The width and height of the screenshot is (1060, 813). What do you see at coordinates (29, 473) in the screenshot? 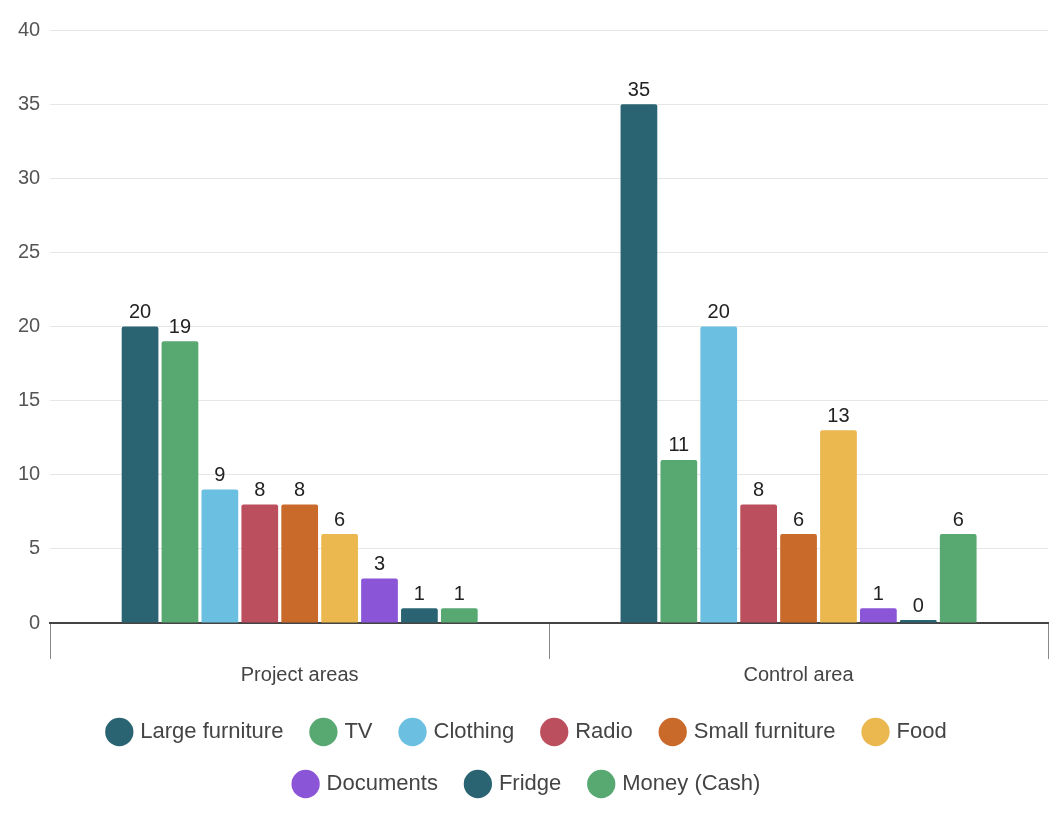
I see `y-tick-label: 10` at bounding box center [29, 473].